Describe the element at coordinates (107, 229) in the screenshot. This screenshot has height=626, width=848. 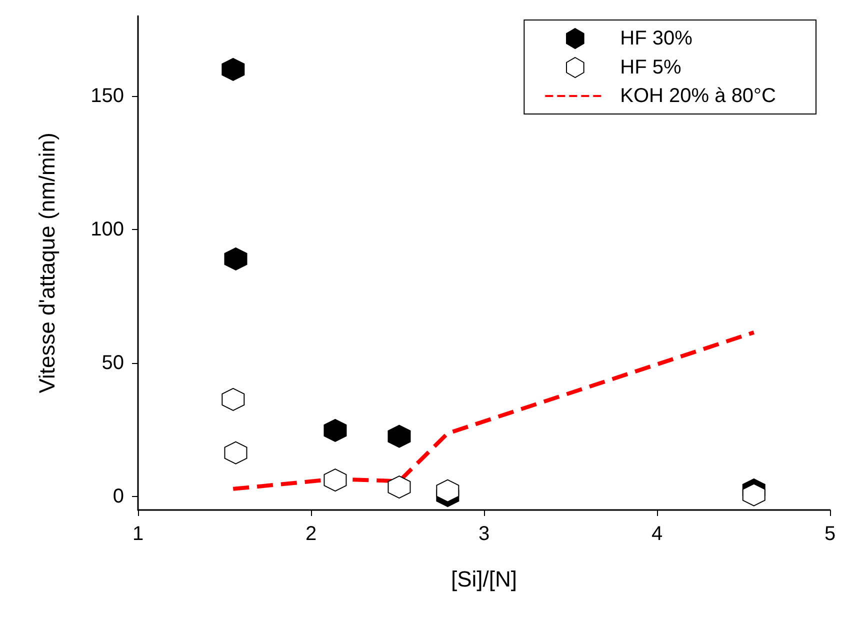
I see `y-tick-label: 100` at that location.